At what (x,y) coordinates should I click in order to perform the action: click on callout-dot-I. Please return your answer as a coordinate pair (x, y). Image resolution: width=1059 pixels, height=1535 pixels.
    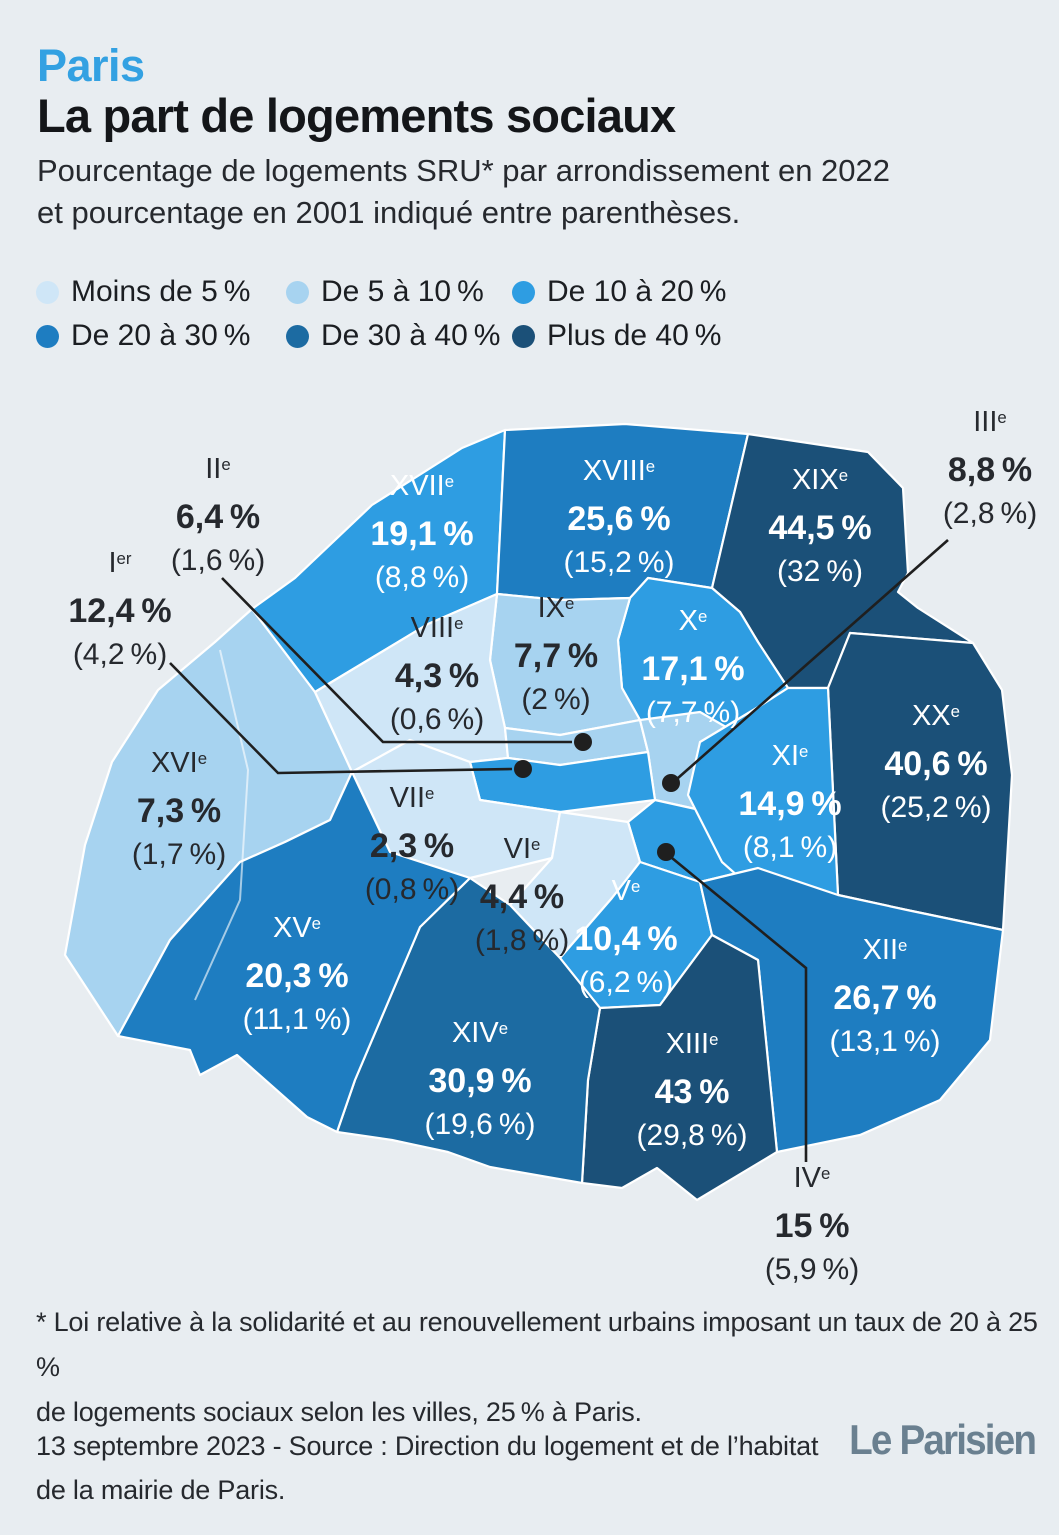
    Looking at the image, I should click on (523, 769).